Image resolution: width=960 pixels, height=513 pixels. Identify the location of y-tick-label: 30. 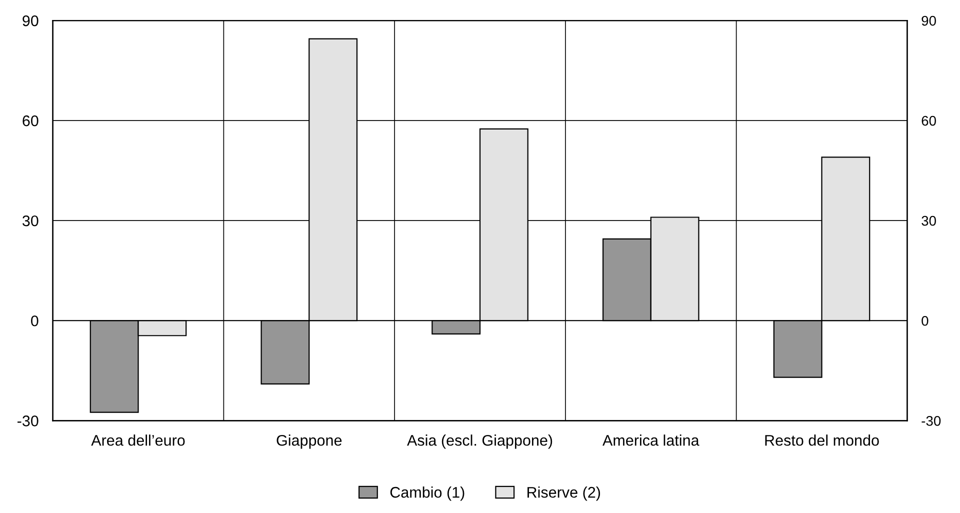
(30, 220).